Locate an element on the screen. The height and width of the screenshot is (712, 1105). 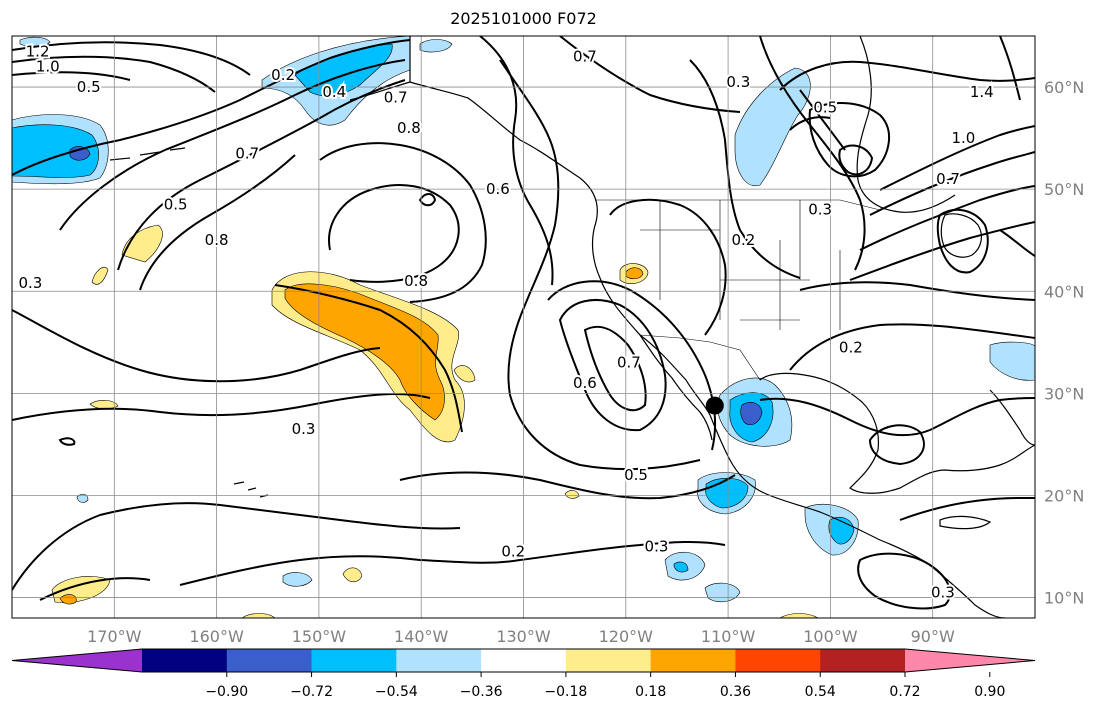
cuba is located at coordinates (965, 522).